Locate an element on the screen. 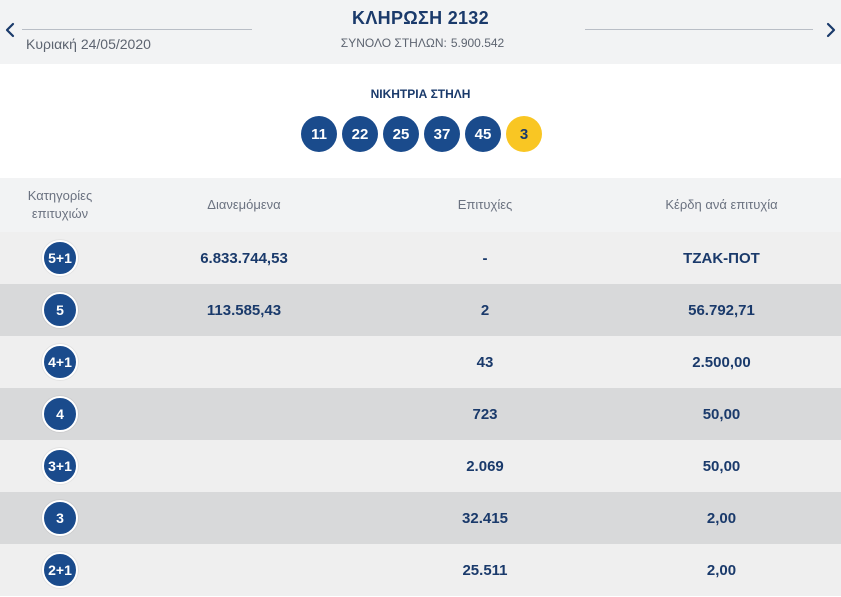 The image size is (841, 597). category-badge: 5 is located at coordinates (60, 310).